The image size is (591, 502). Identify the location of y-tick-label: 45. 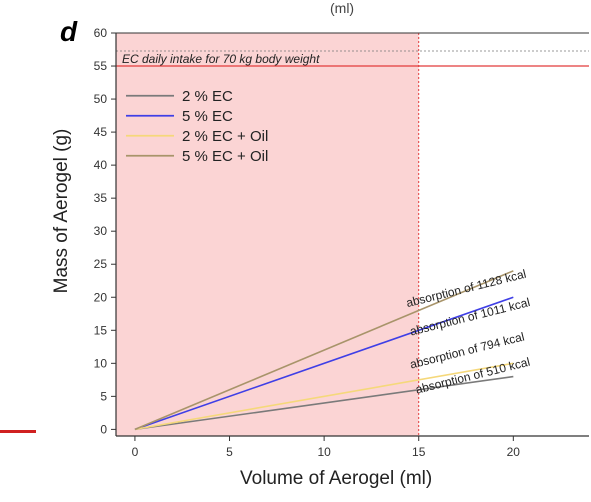
(101, 132).